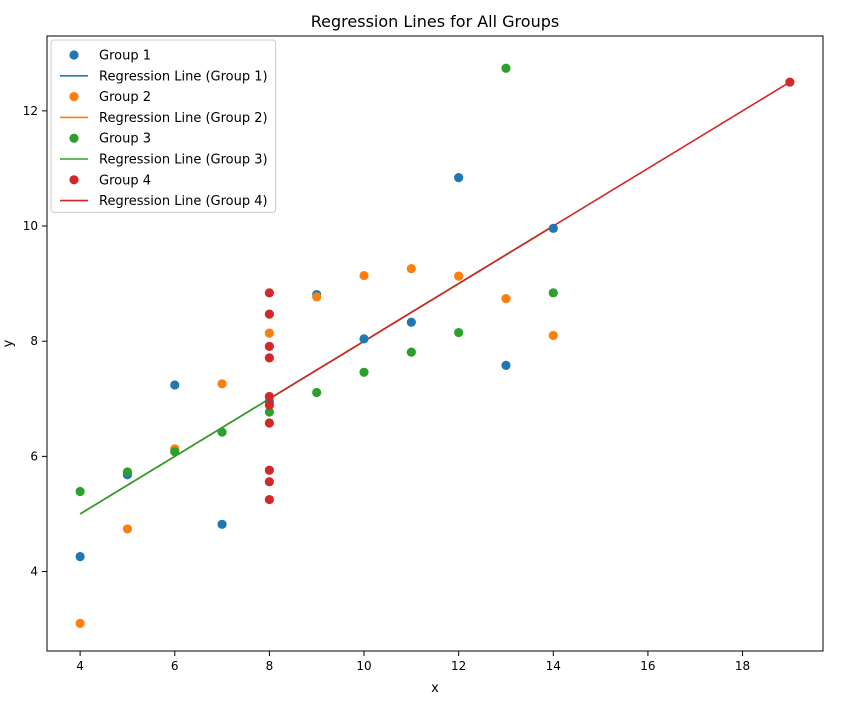 The height and width of the screenshot is (707, 841). What do you see at coordinates (270, 666) in the screenshot?
I see `x-tick-label: 8` at bounding box center [270, 666].